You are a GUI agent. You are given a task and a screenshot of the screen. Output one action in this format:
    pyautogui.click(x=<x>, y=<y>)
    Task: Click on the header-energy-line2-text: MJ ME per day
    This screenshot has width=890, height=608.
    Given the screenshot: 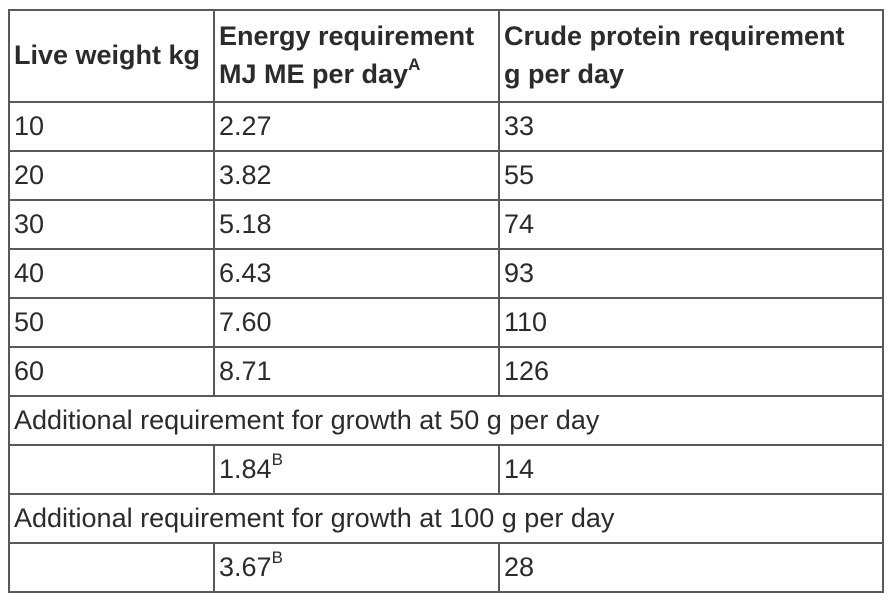 What is the action you would take?
    pyautogui.click(x=314, y=74)
    